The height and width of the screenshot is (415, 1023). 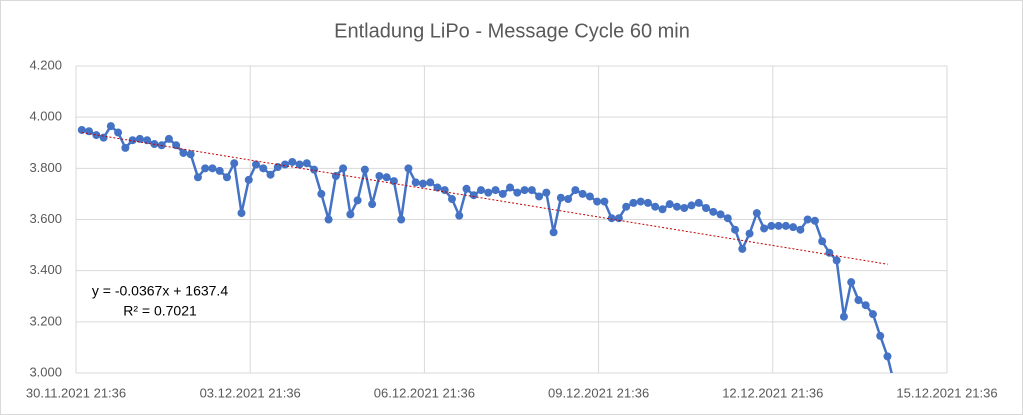 I want to click on x-tick-label: 06.12.2021 21:36, so click(x=424, y=392).